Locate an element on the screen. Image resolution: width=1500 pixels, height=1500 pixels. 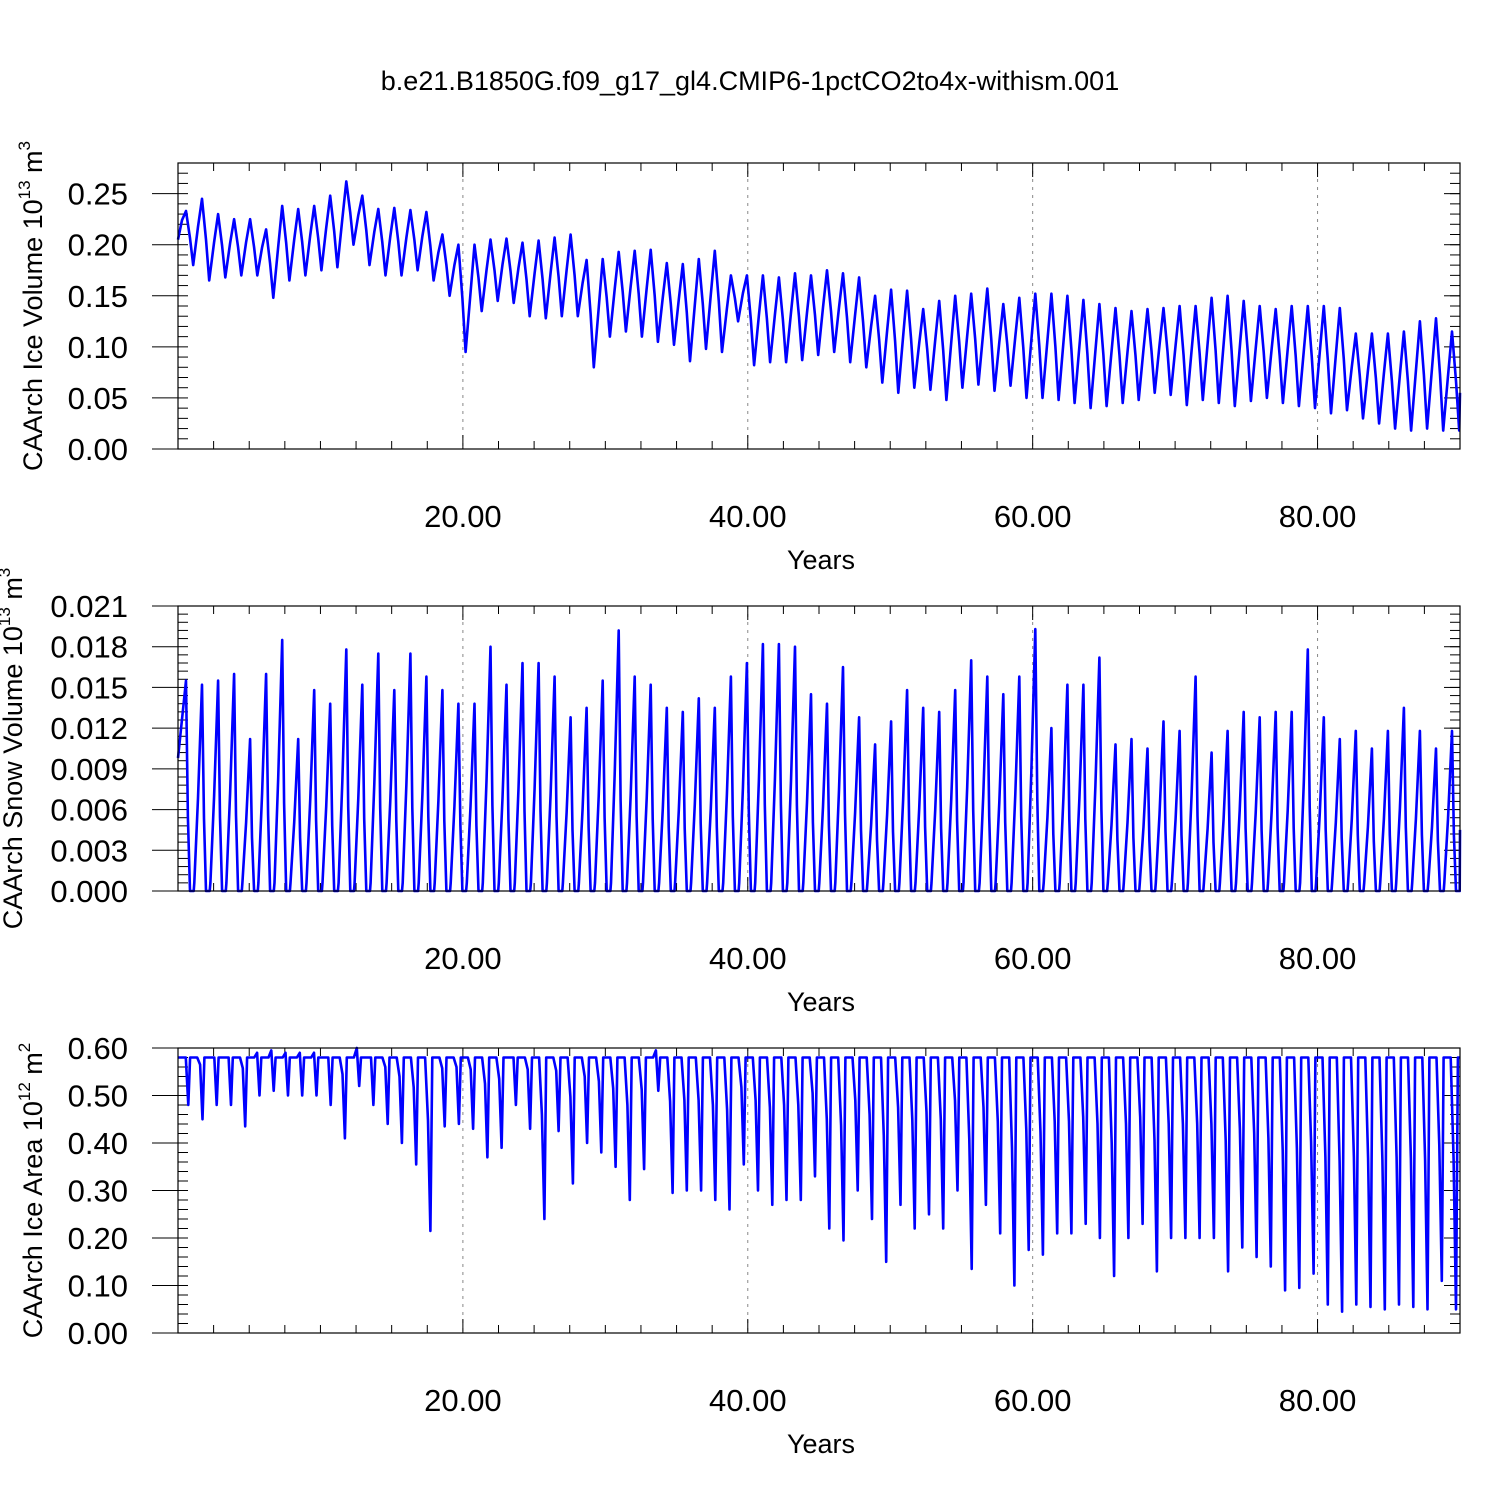
y-tick-label: 0.15 is located at coordinates (98, 296).